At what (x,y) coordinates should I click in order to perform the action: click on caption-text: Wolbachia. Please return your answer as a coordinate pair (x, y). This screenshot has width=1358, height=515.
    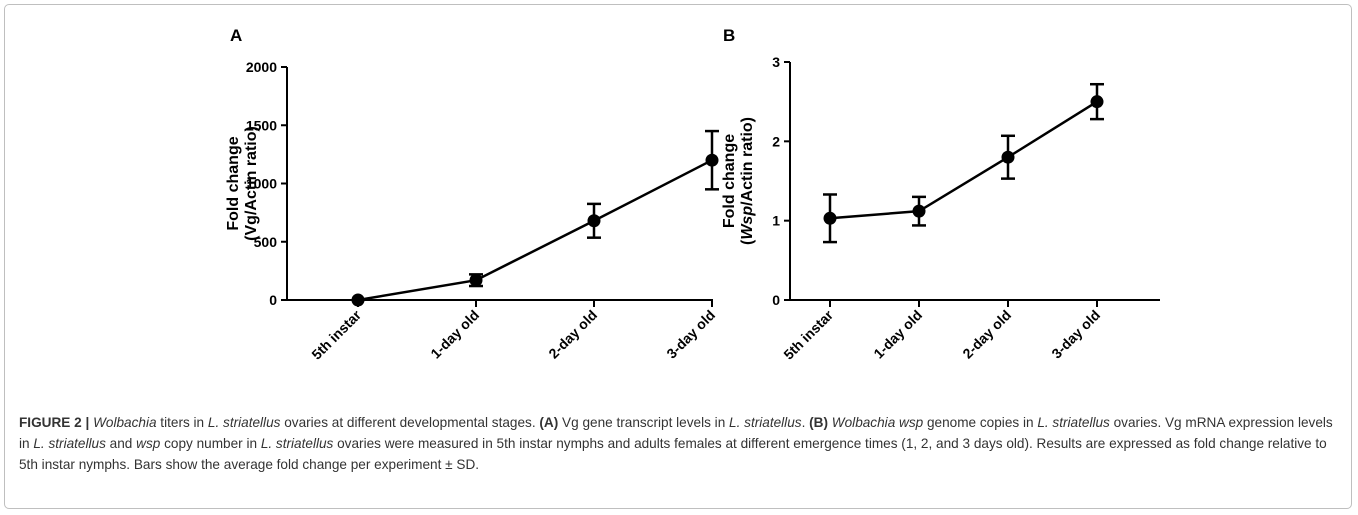
    Looking at the image, I should click on (125, 422).